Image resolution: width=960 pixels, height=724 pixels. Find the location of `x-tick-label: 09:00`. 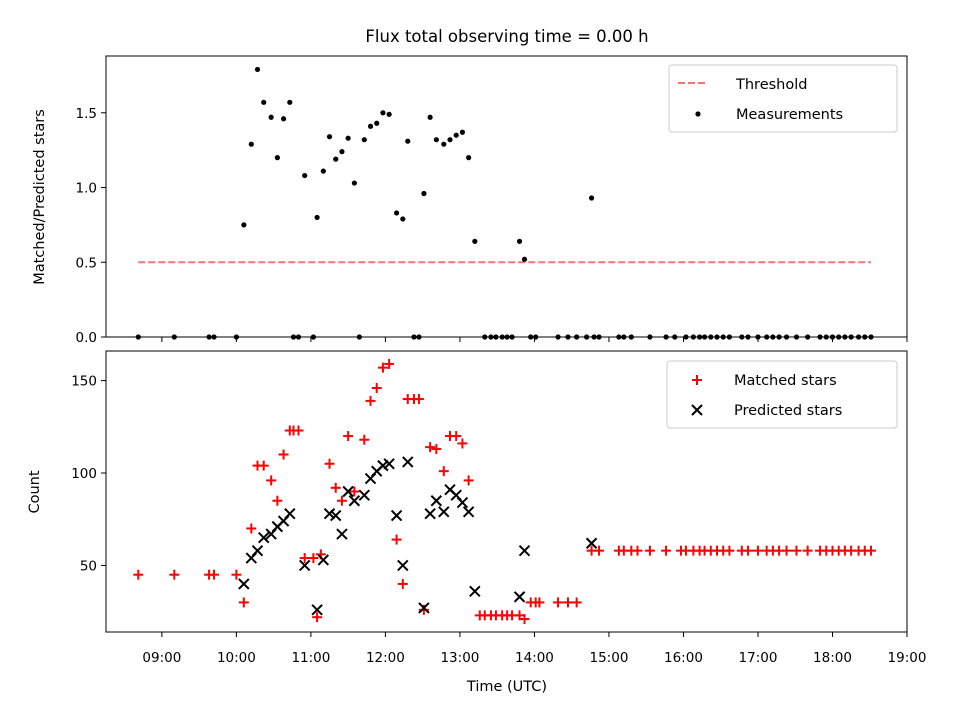

x-tick-label: 09:00 is located at coordinates (161, 658).